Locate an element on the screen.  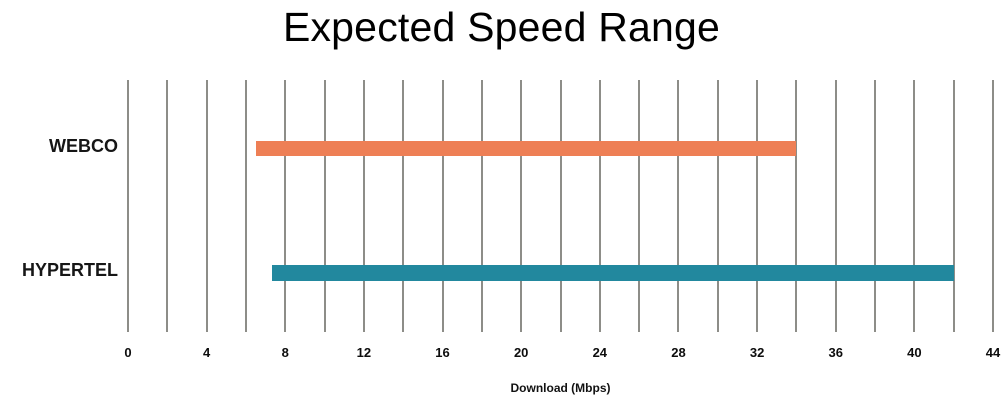
category-label-hypertel: HYPERTEL is located at coordinates (69, 270).